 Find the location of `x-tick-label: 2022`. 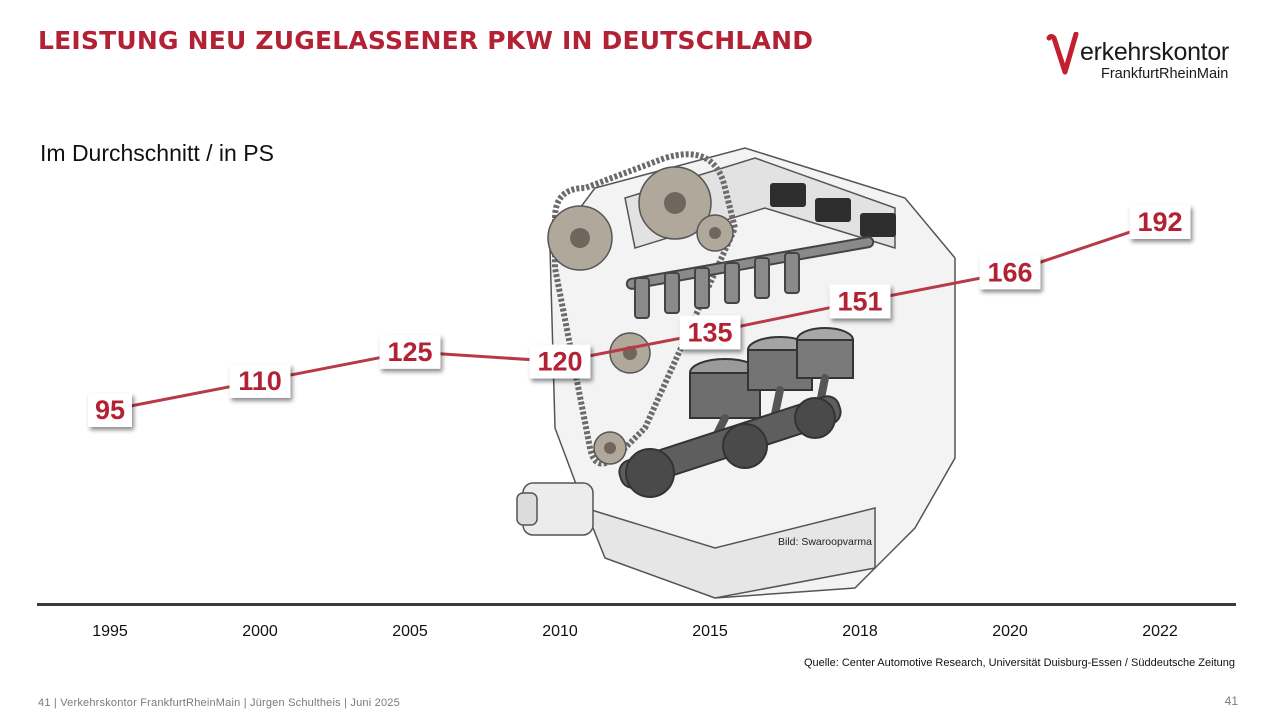

x-tick-label: 2022 is located at coordinates (1160, 631).